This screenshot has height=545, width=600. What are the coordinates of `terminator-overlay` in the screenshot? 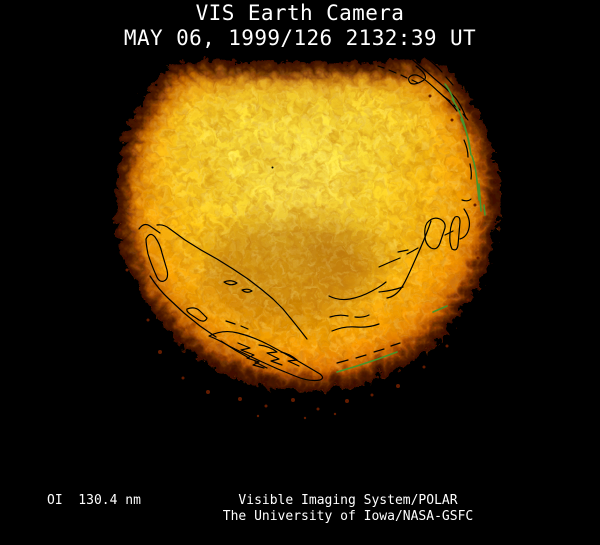 It's located at (411, 228).